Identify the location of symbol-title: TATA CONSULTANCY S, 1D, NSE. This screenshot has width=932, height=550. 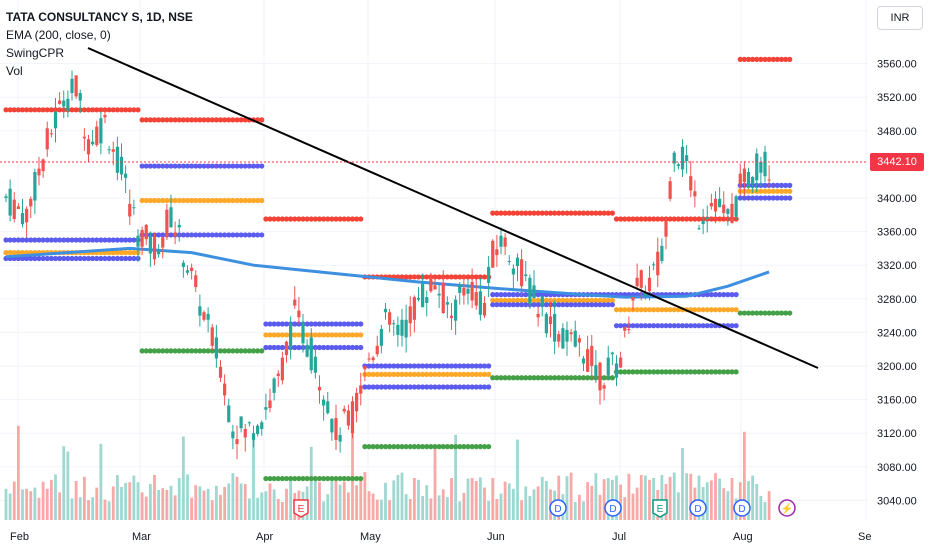
(99, 17).